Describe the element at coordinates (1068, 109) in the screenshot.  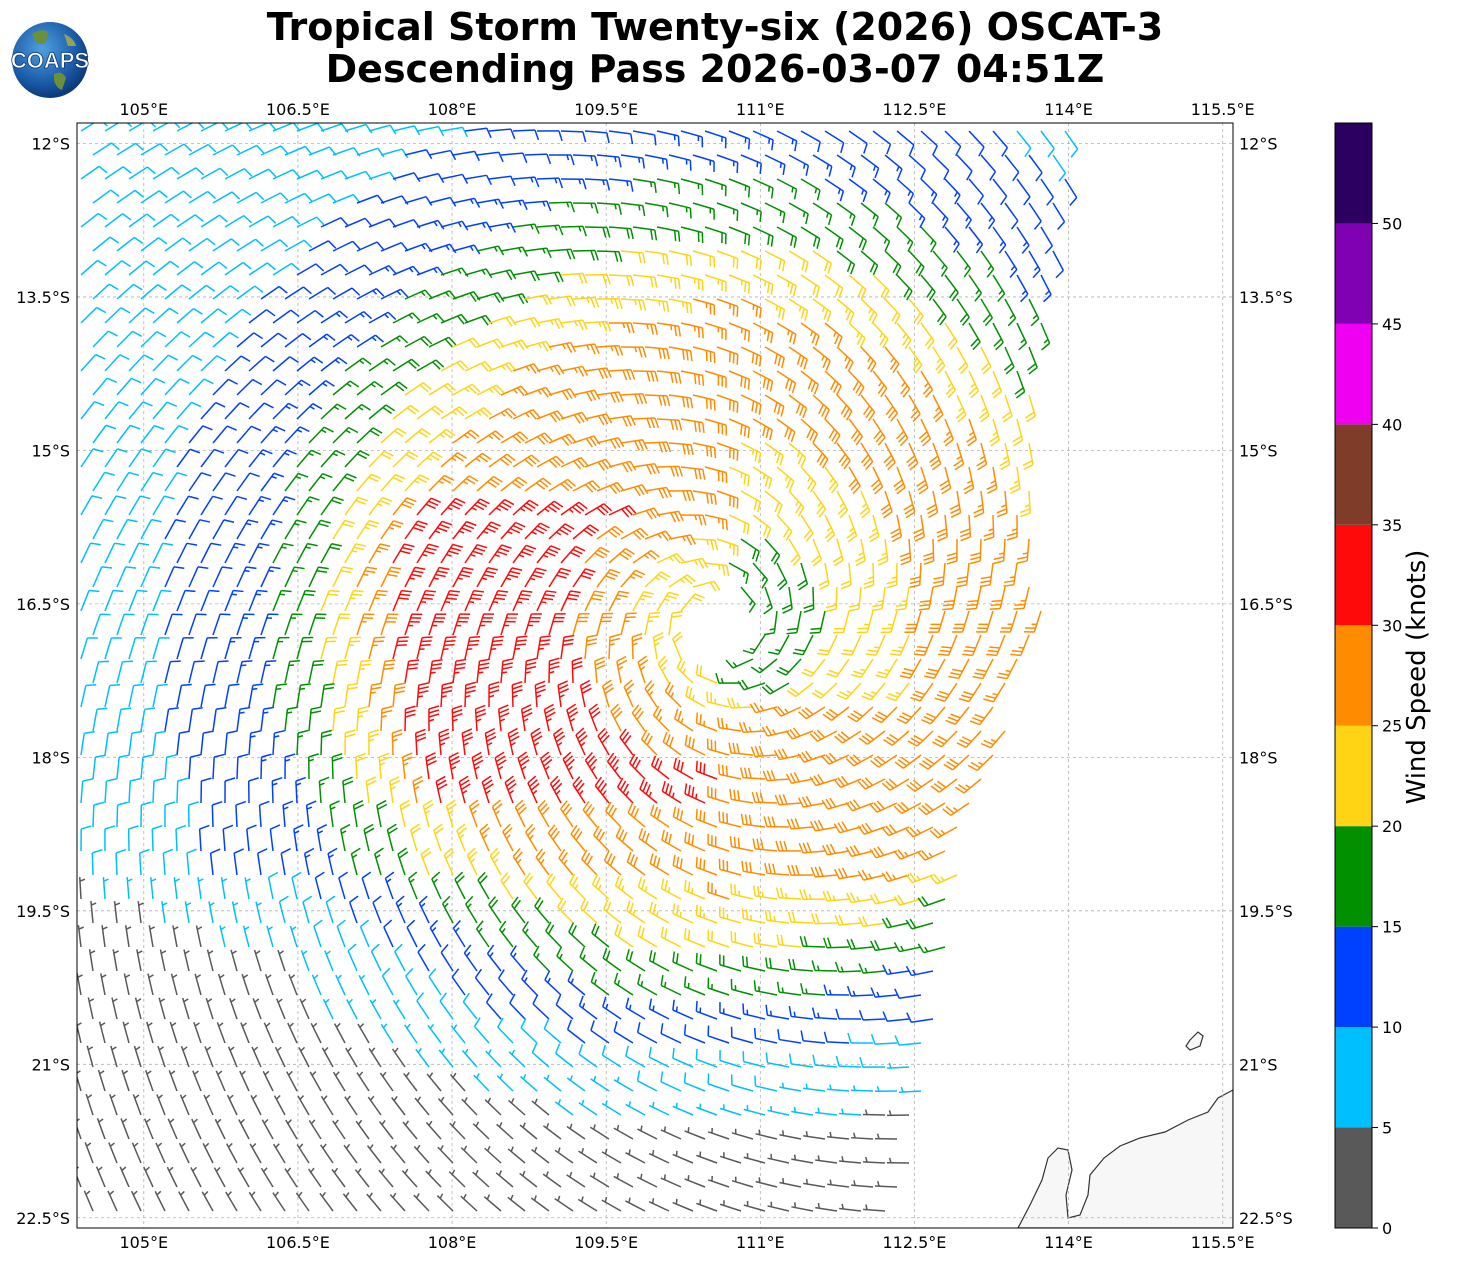
I see `lon-tick-top: 114°E` at that location.